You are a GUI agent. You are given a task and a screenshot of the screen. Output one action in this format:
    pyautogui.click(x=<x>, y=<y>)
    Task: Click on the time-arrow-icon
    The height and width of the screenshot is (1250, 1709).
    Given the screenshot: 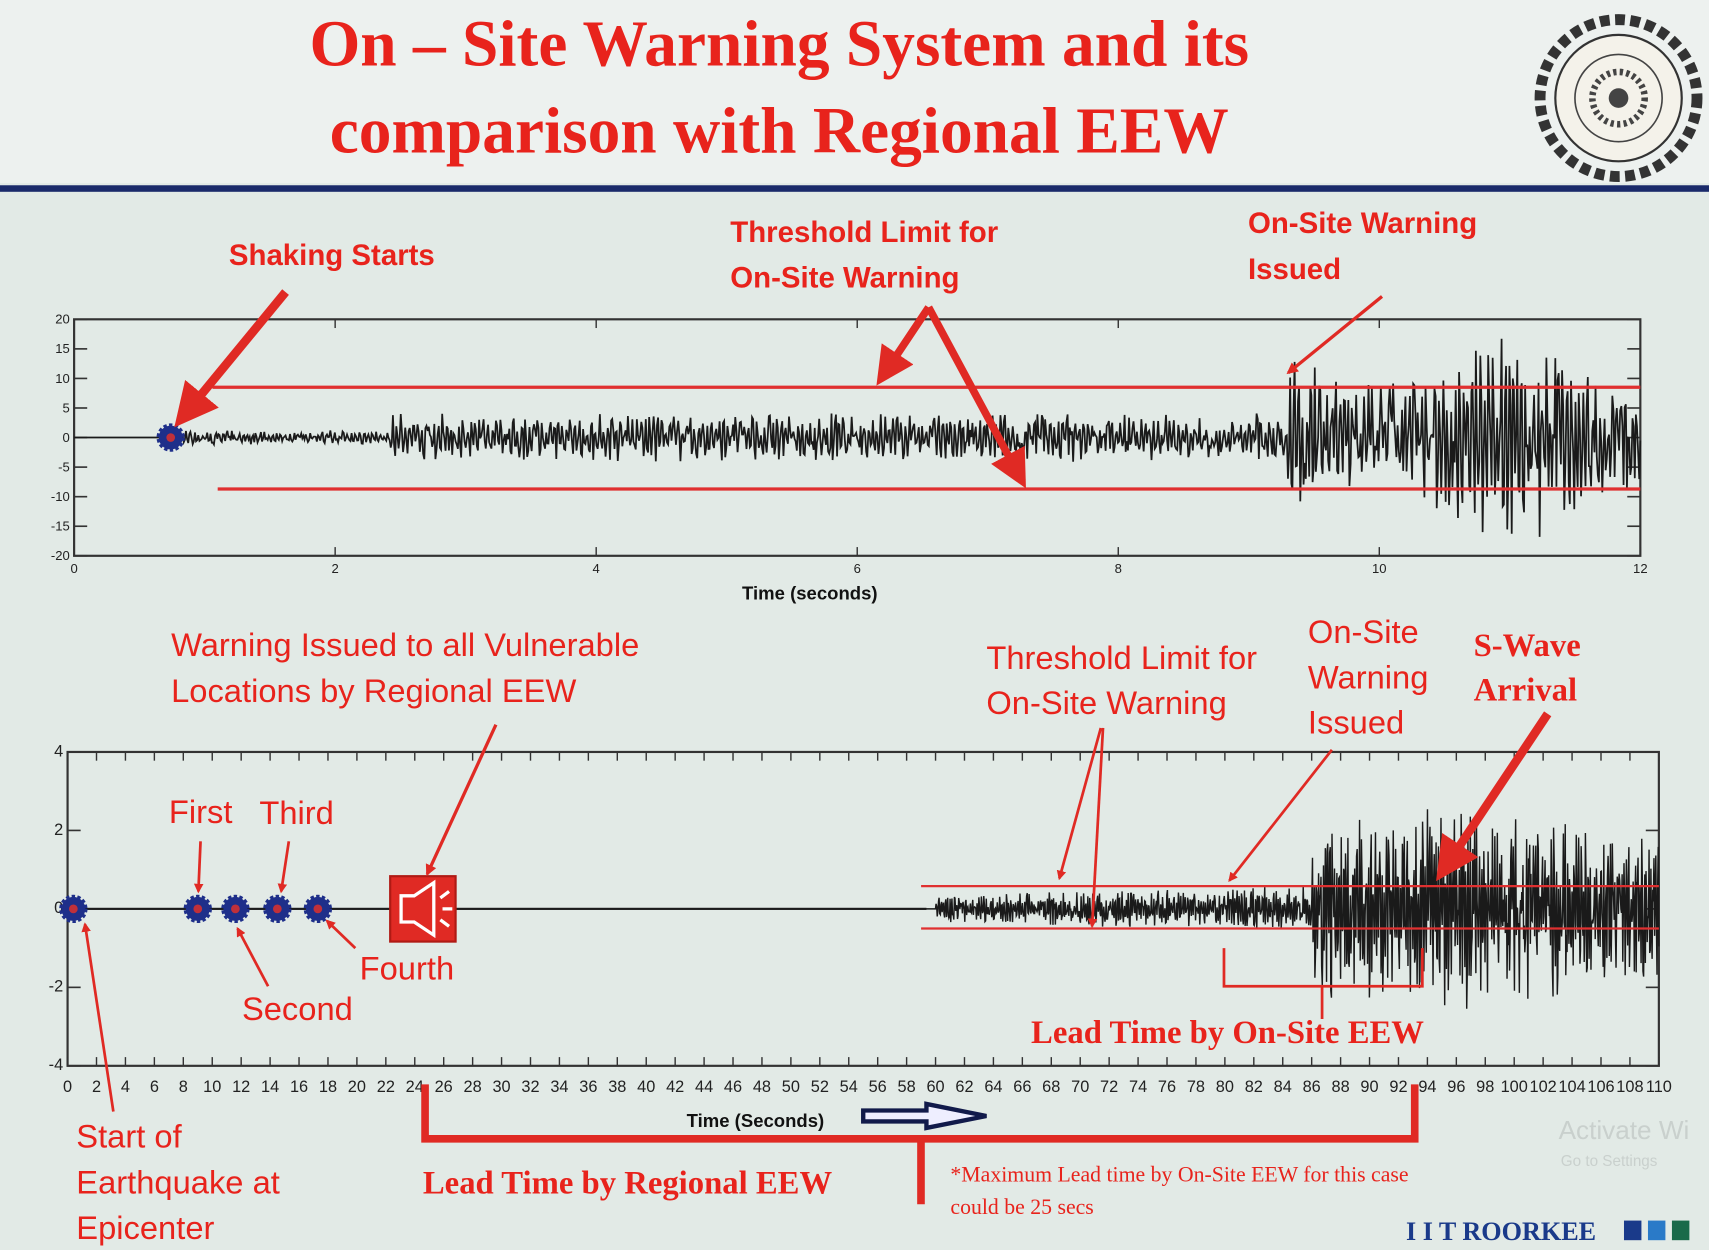 What is the action you would take?
    pyautogui.click(x=924, y=1116)
    